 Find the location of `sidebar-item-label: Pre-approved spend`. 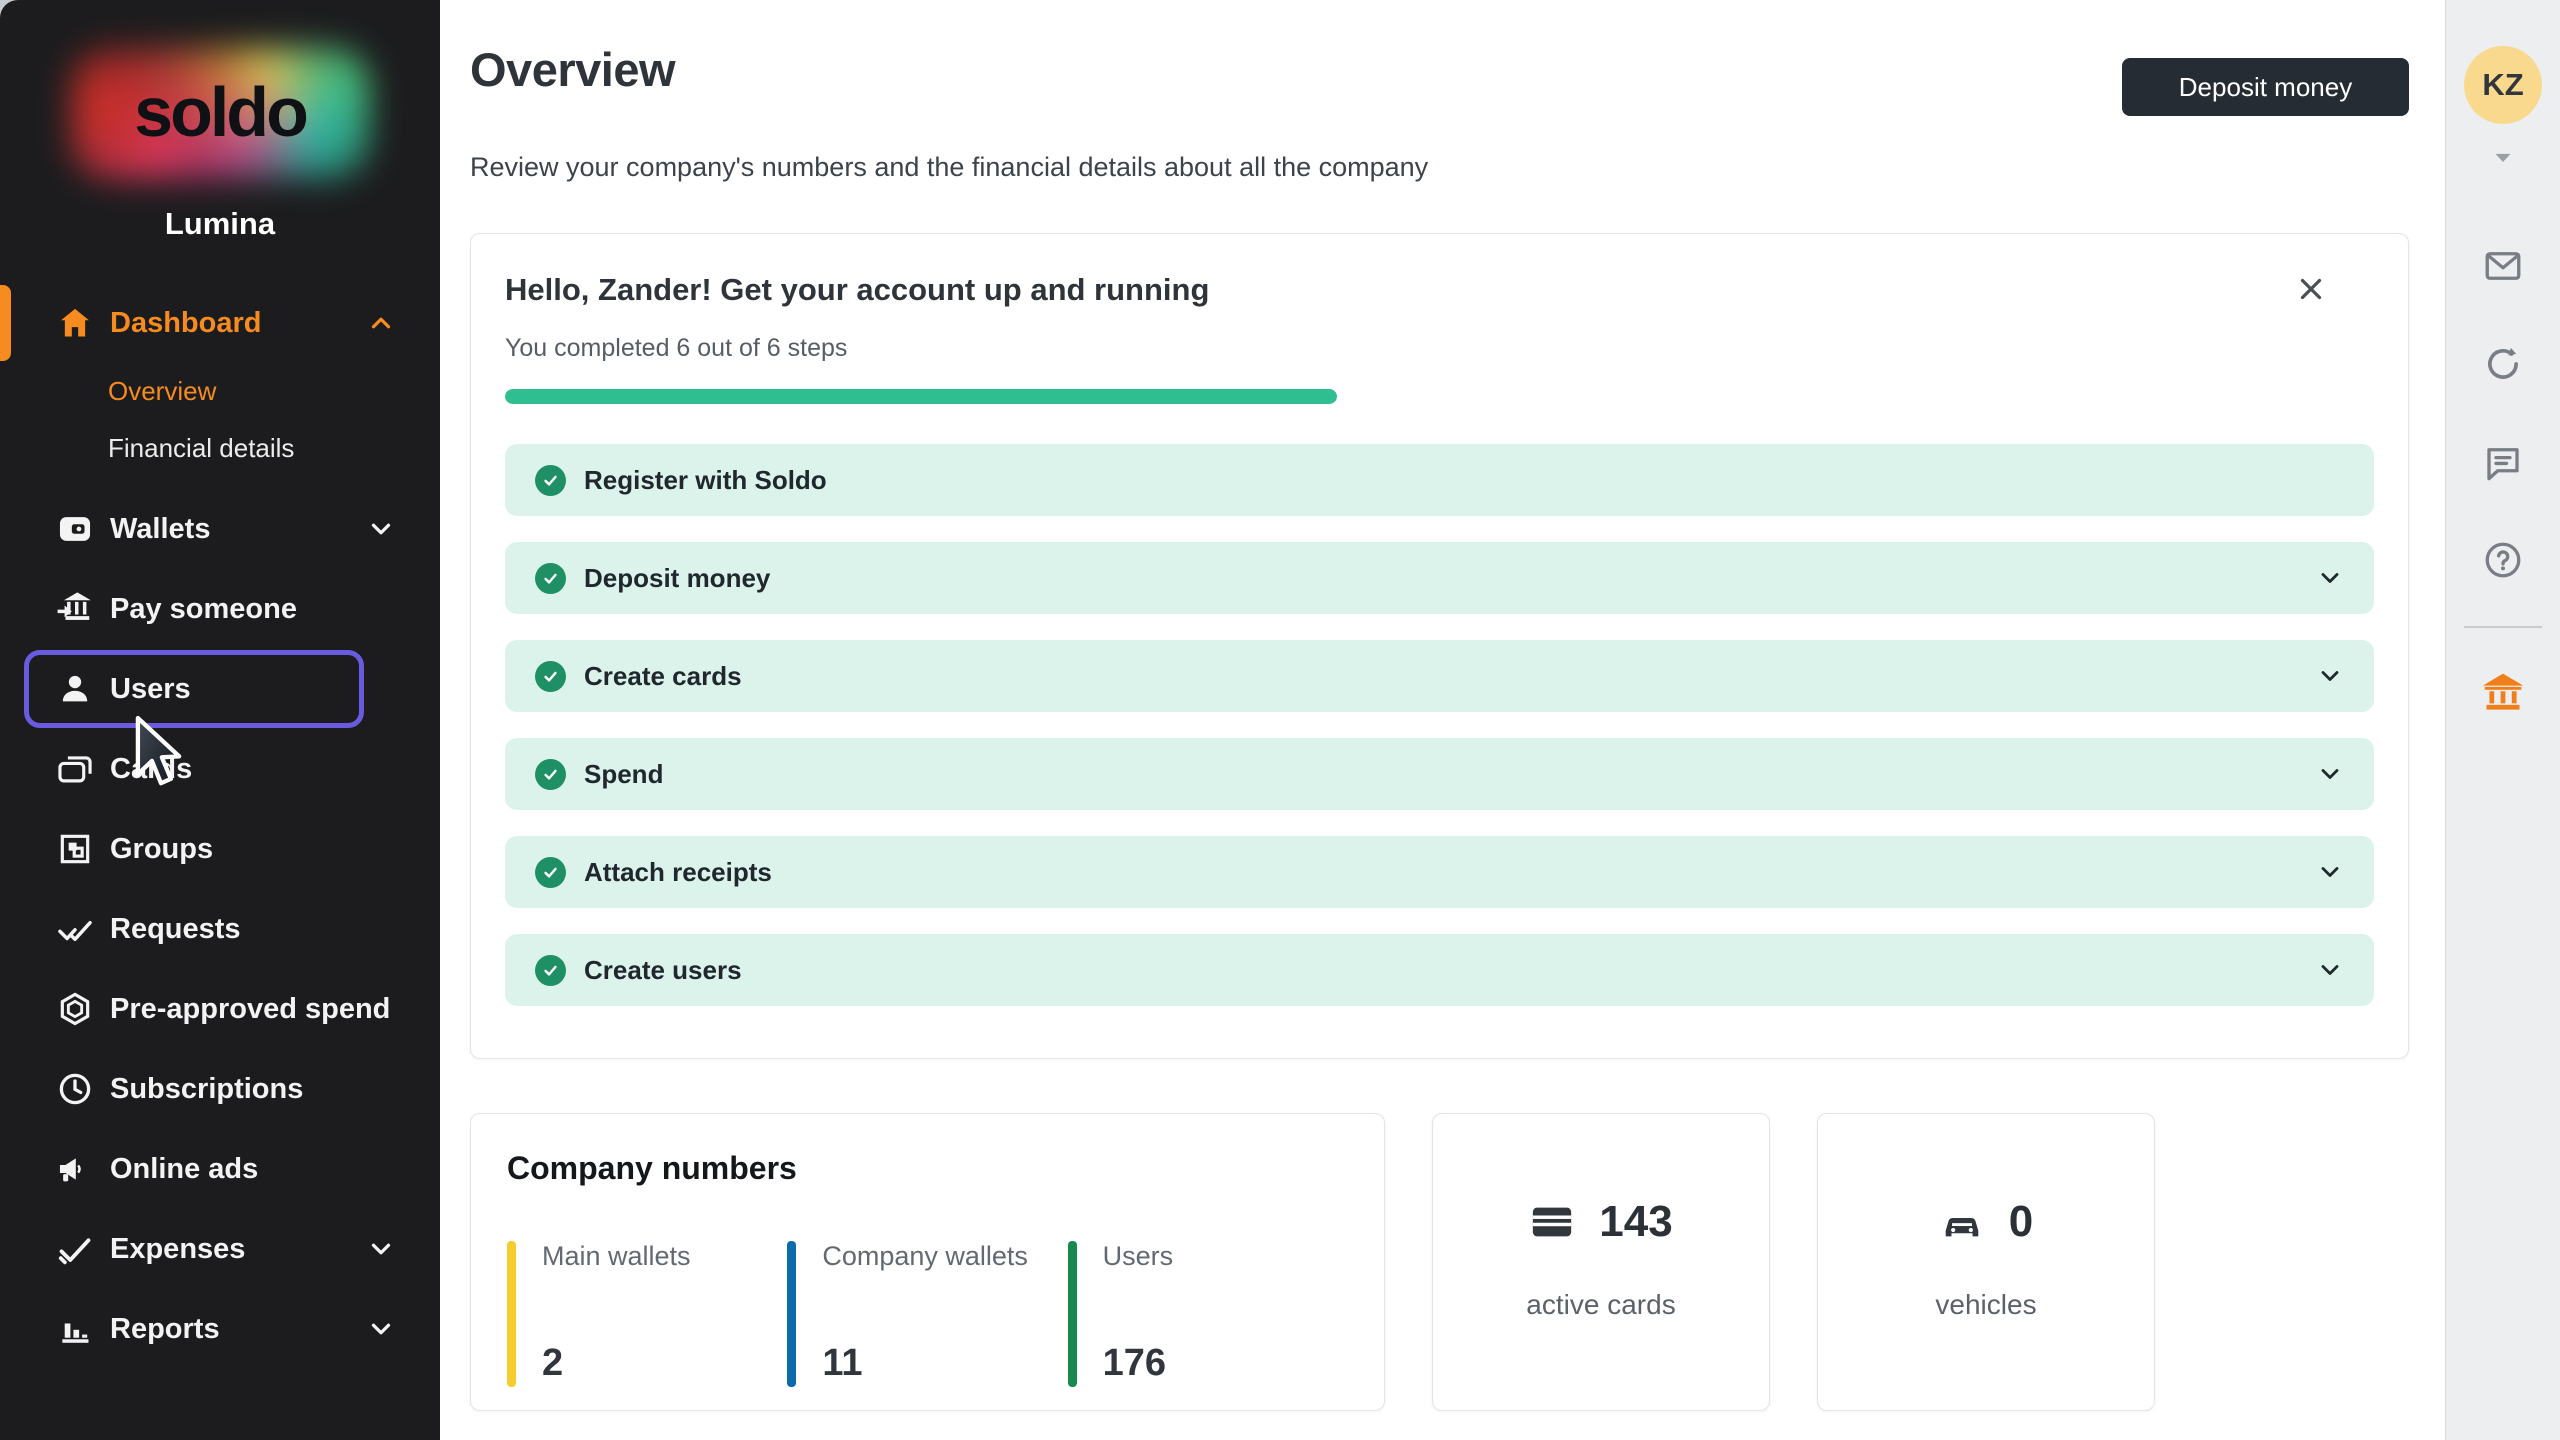

sidebar-item-label: Pre-approved spend is located at coordinates (250, 1008).